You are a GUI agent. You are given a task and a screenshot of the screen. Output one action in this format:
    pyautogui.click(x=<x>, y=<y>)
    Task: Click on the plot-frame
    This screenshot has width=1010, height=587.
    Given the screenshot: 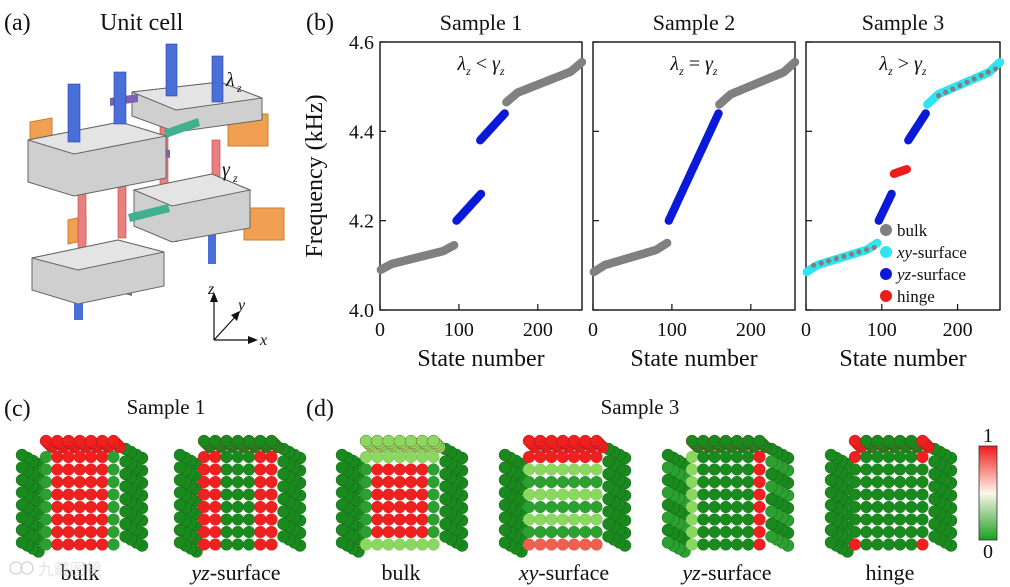 What is the action you would take?
    pyautogui.click(x=903, y=176)
    